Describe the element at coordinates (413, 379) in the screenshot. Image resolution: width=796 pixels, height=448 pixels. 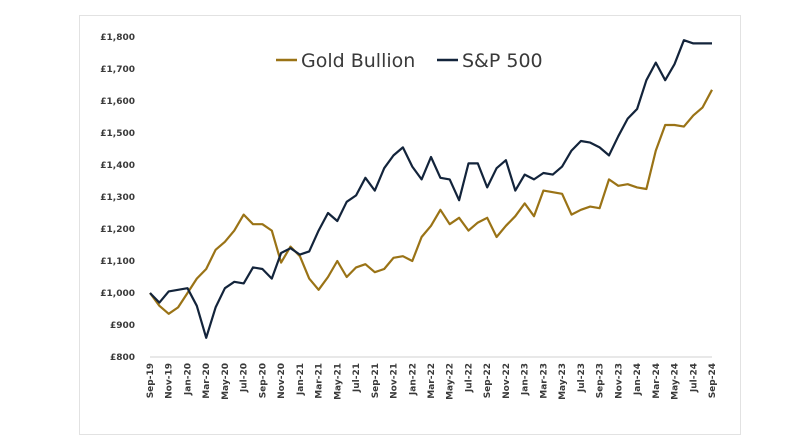
I see `x-tick-label: Jan-22` at that location.